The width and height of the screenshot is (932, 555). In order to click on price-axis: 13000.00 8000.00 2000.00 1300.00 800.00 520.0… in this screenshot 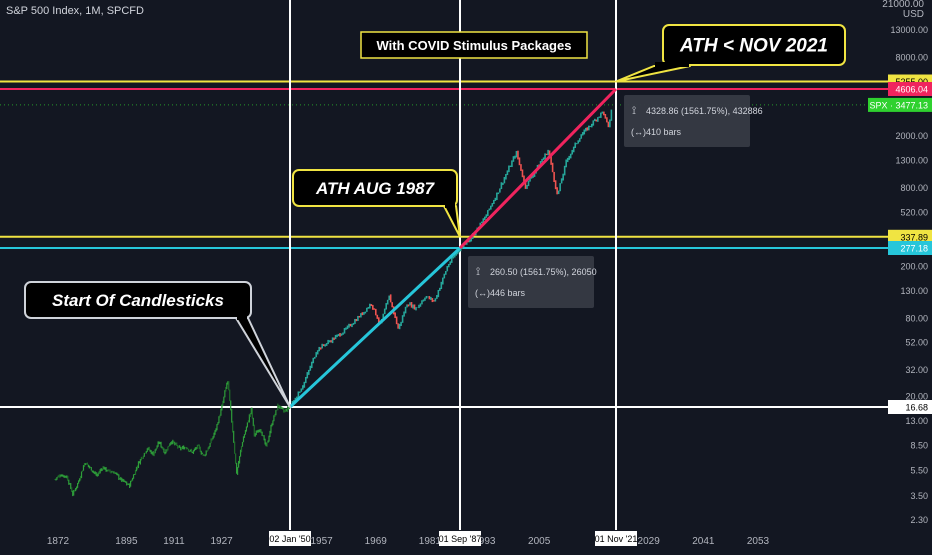, I will do `click(900, 275)`.